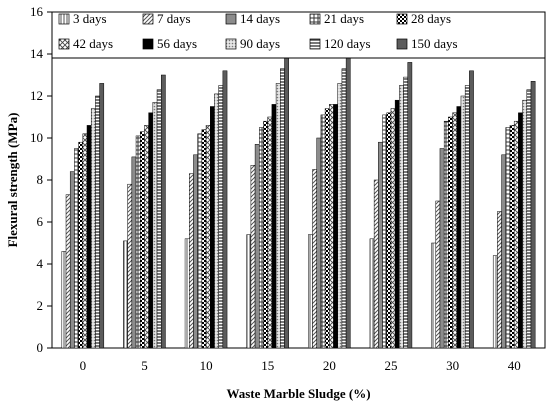 The height and width of the screenshot is (405, 550). I want to click on x-tick-label: 0, so click(83, 365).